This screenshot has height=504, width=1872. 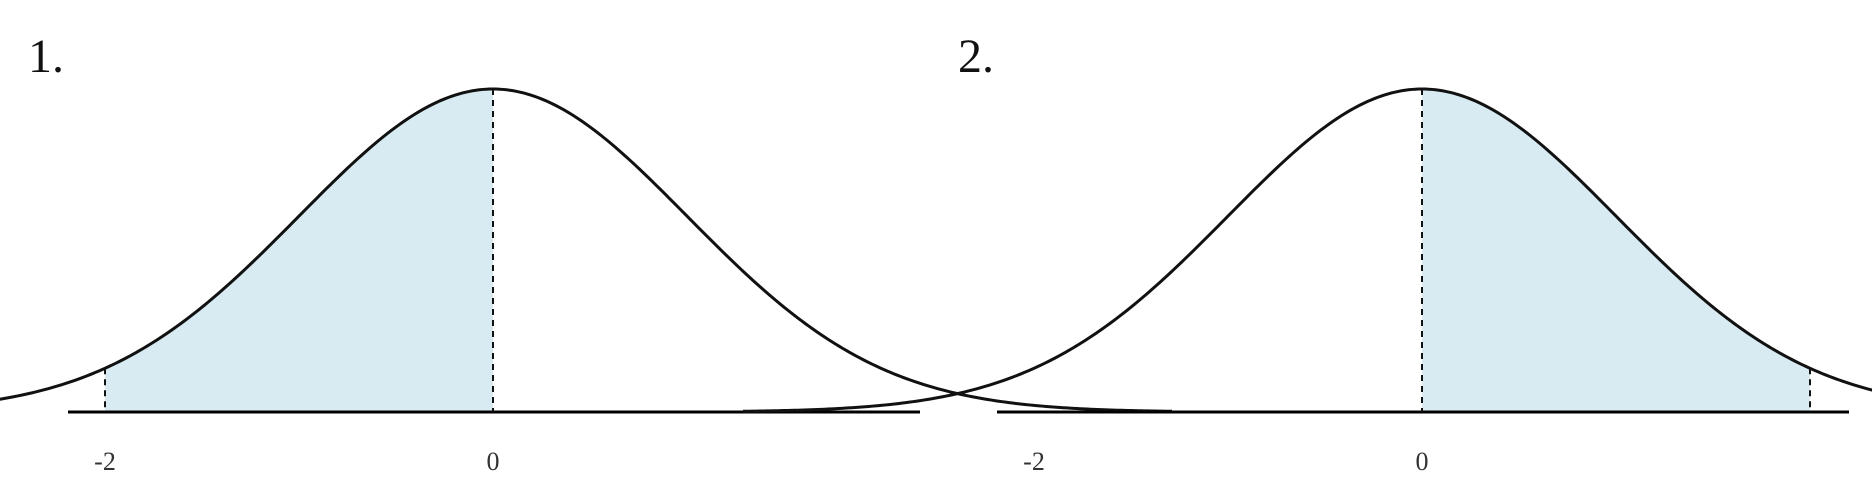 I want to click on panel-number: 2., so click(x=976, y=56).